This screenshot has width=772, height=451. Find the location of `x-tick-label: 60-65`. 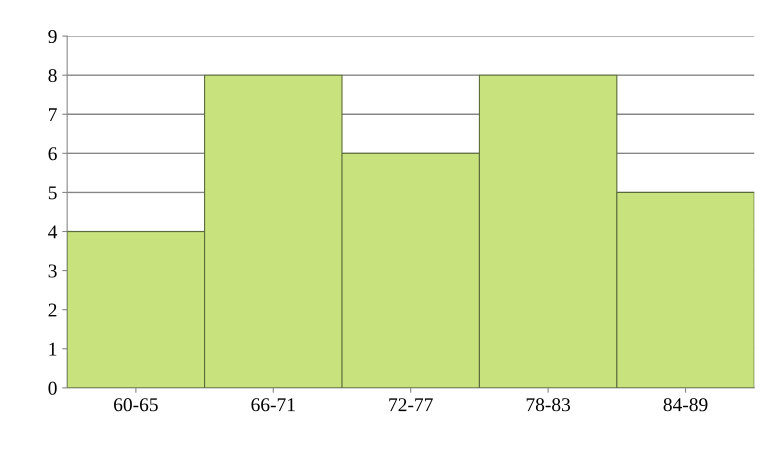

x-tick-label: 60-65 is located at coordinates (136, 405).